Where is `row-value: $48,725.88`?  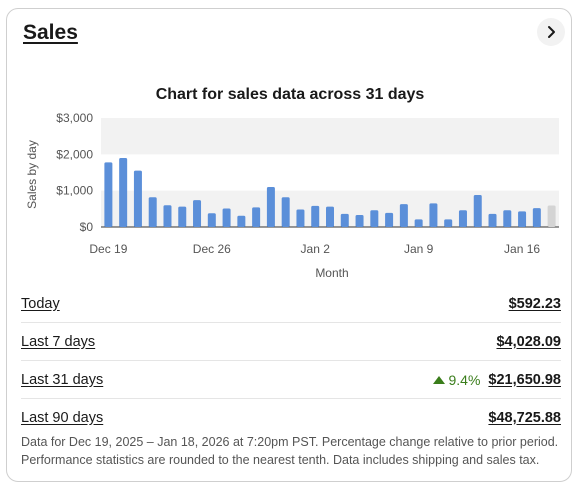 row-value: $48,725.88 is located at coordinates (524, 417).